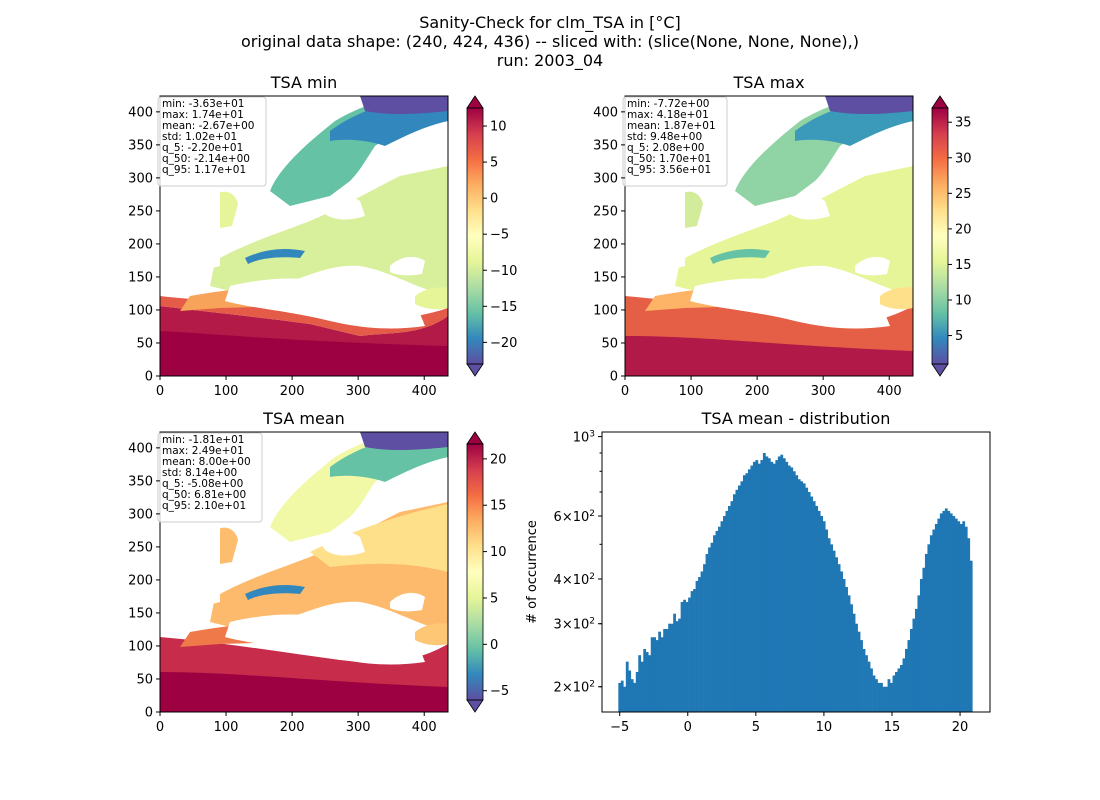 The width and height of the screenshot is (1100, 800). Describe the element at coordinates (574, 580) in the screenshot. I see `y-tick-label: 4×10²` at that location.